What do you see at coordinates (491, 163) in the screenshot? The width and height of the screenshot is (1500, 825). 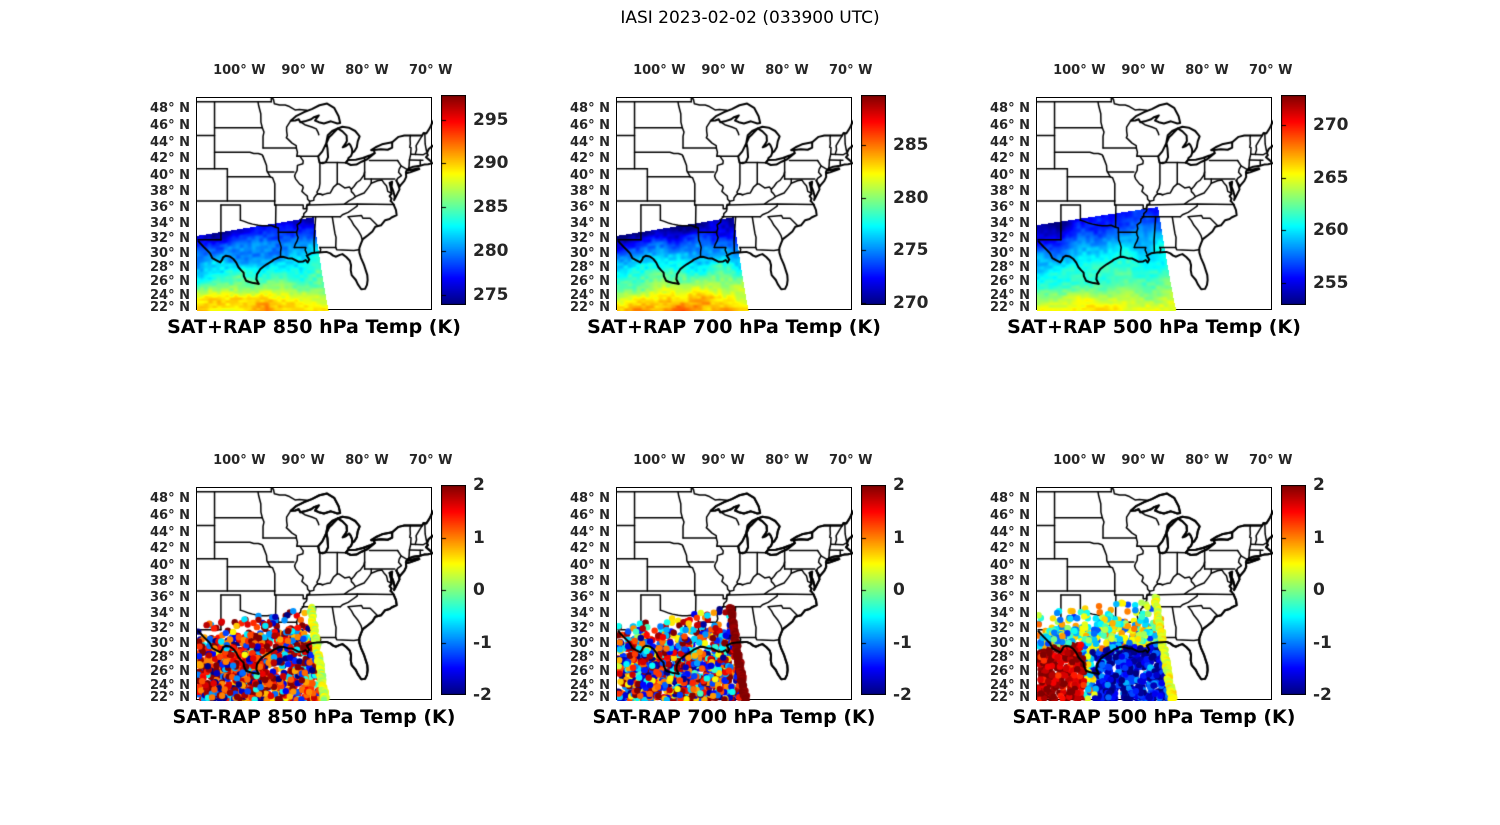 I see `colorbar-tick-label: 290` at bounding box center [491, 163].